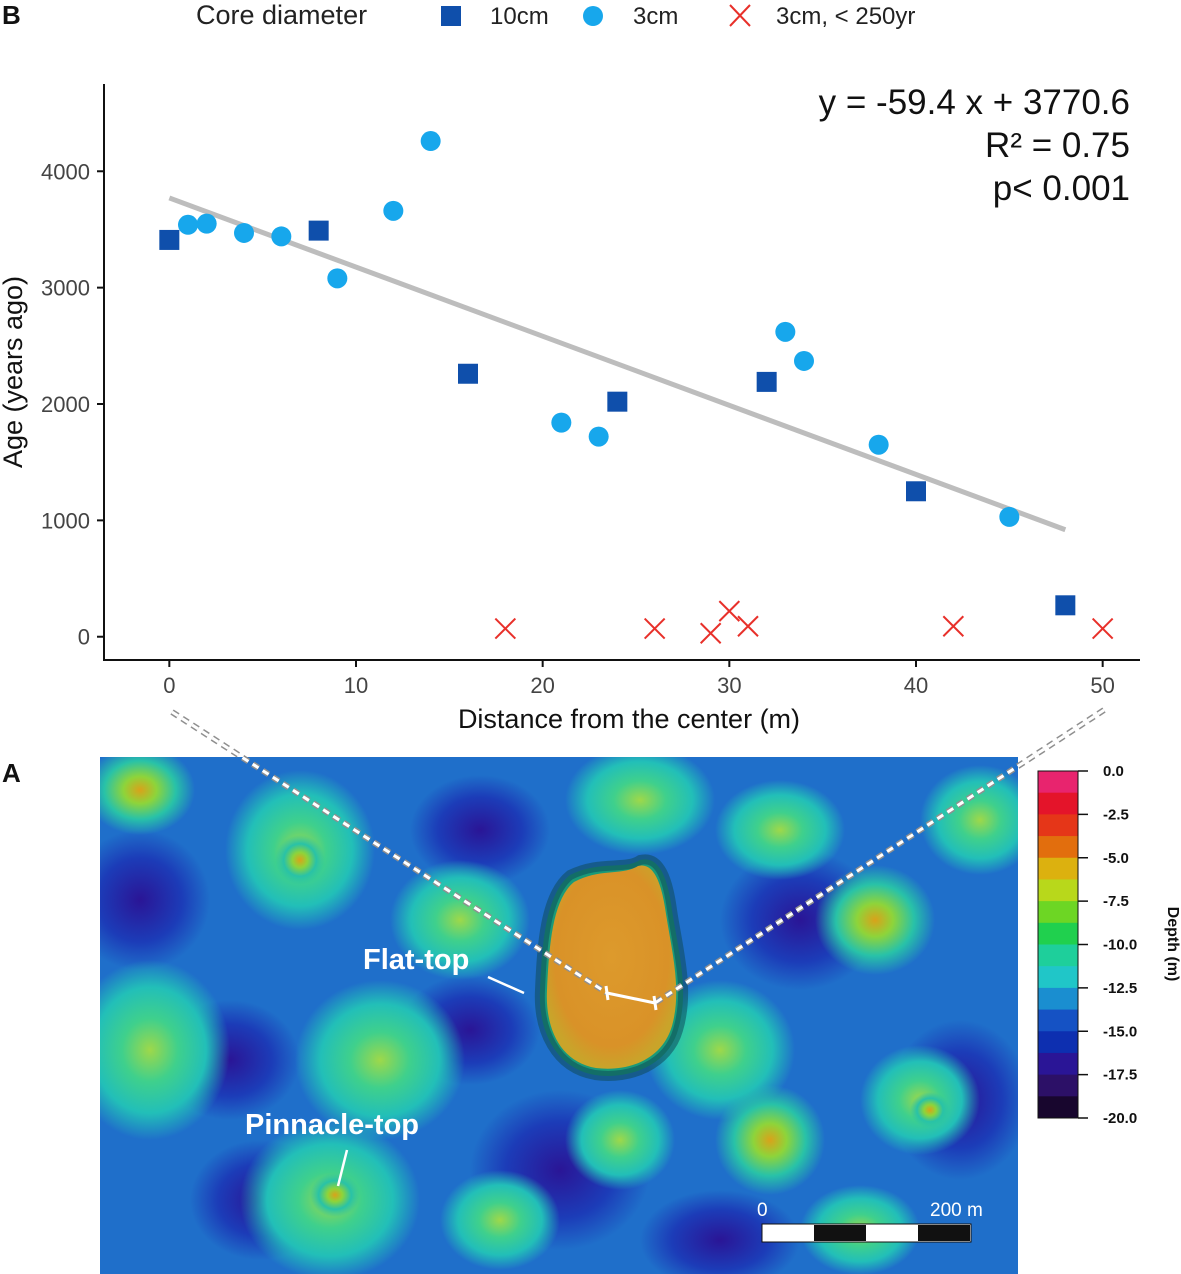 The image size is (1181, 1274). I want to click on x-ticks: 0 10 20 30 40 50, so click(639, 679).